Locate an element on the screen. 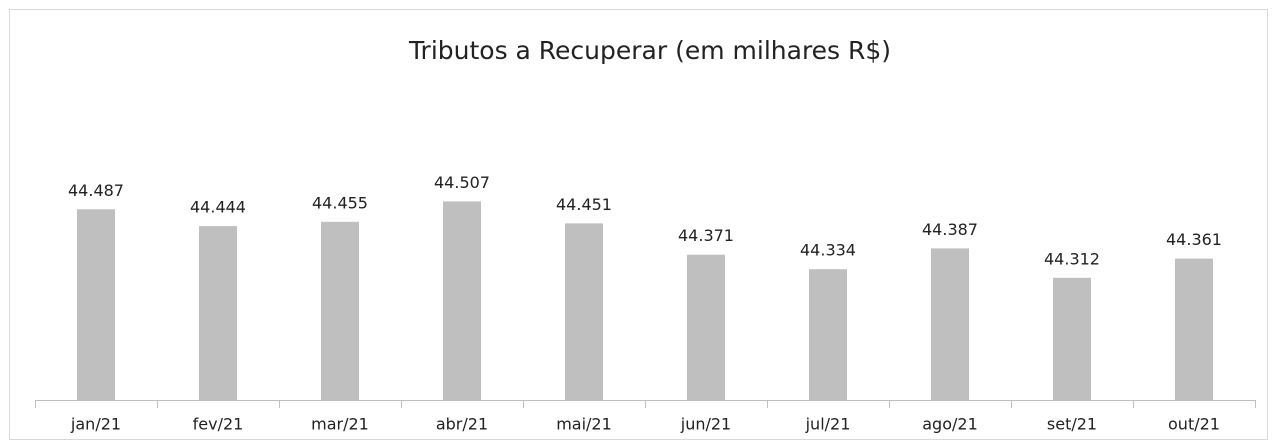  value-label: 44.387 is located at coordinates (950, 229).